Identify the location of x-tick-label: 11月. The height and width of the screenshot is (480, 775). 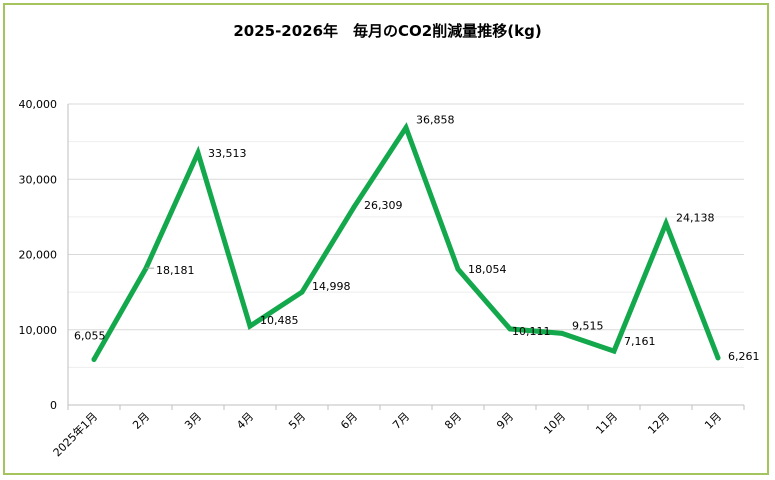
(606, 423).